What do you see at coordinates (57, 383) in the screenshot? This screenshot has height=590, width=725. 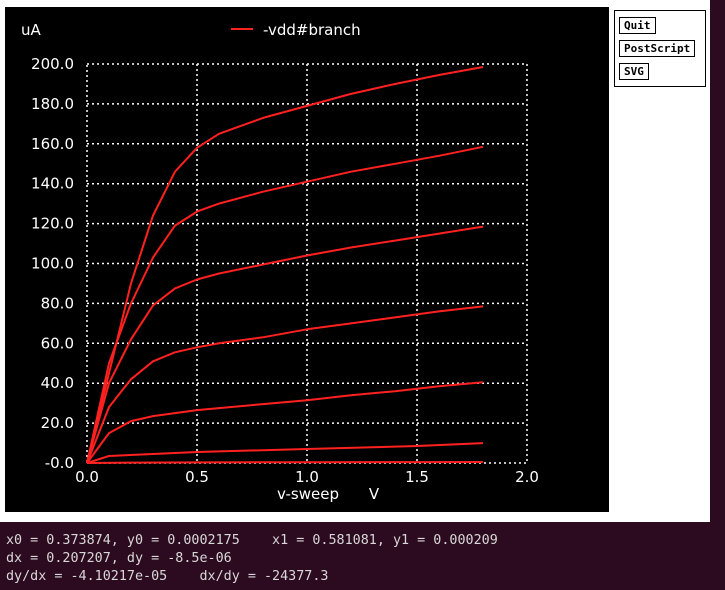 I see `y-tick-label: 40.0` at bounding box center [57, 383].